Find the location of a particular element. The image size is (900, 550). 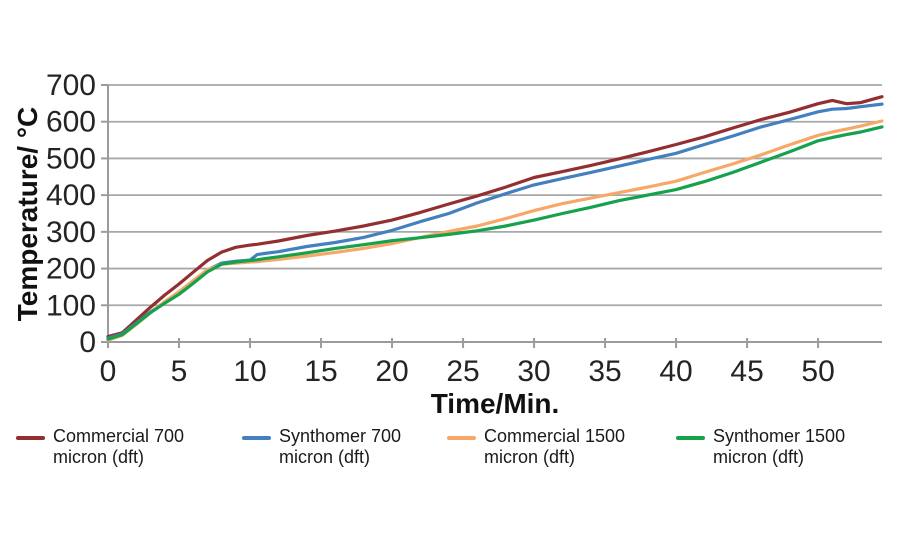

x-tick-label: 20 is located at coordinates (391, 371).